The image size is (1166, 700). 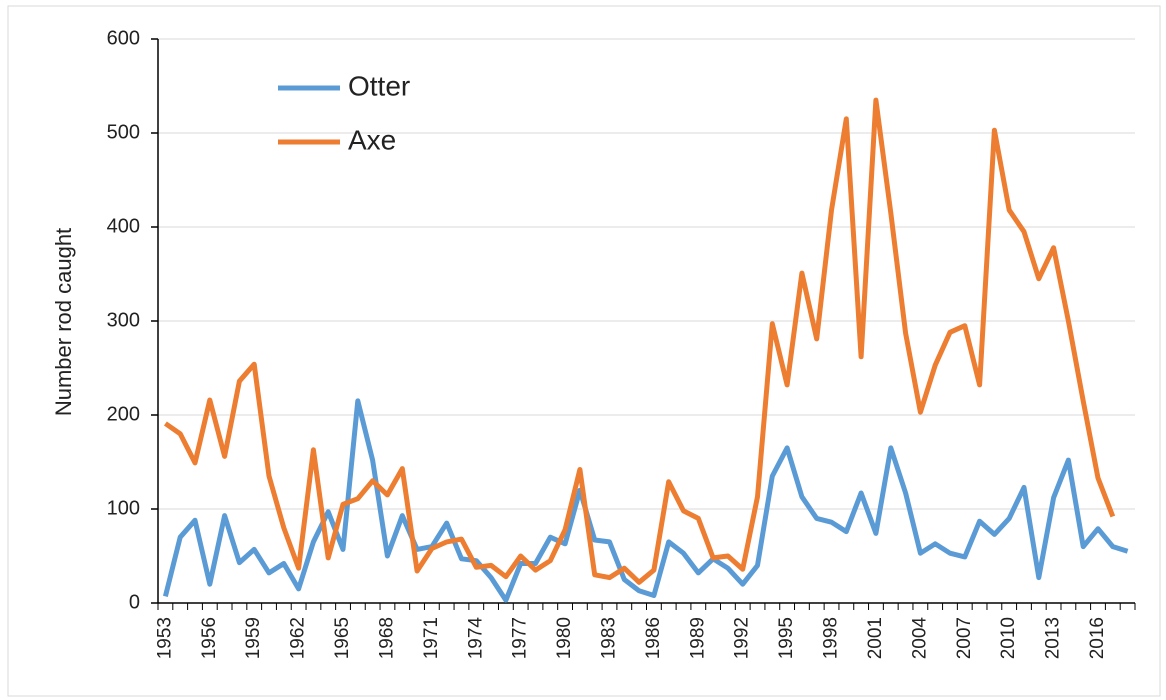 I want to click on x-tick-label: 1968, so click(x=386, y=638).